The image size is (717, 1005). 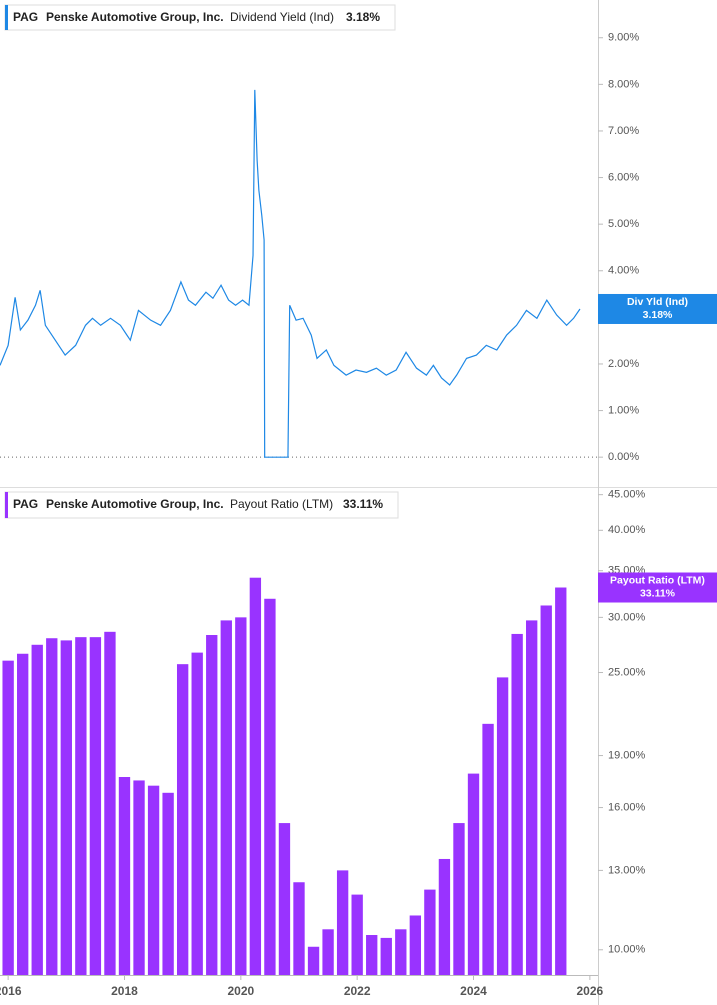 What do you see at coordinates (657, 580) in the screenshot?
I see `flag-name: Payout Ratio (LTM)` at bounding box center [657, 580].